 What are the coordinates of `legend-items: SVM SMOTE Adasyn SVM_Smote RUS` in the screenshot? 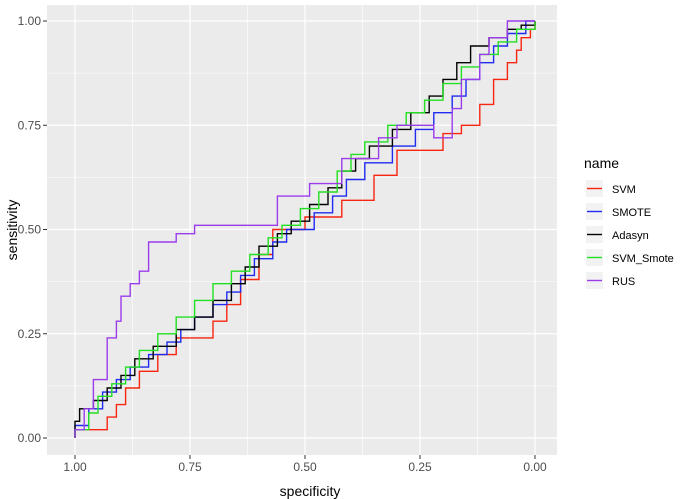 It's located at (630, 234).